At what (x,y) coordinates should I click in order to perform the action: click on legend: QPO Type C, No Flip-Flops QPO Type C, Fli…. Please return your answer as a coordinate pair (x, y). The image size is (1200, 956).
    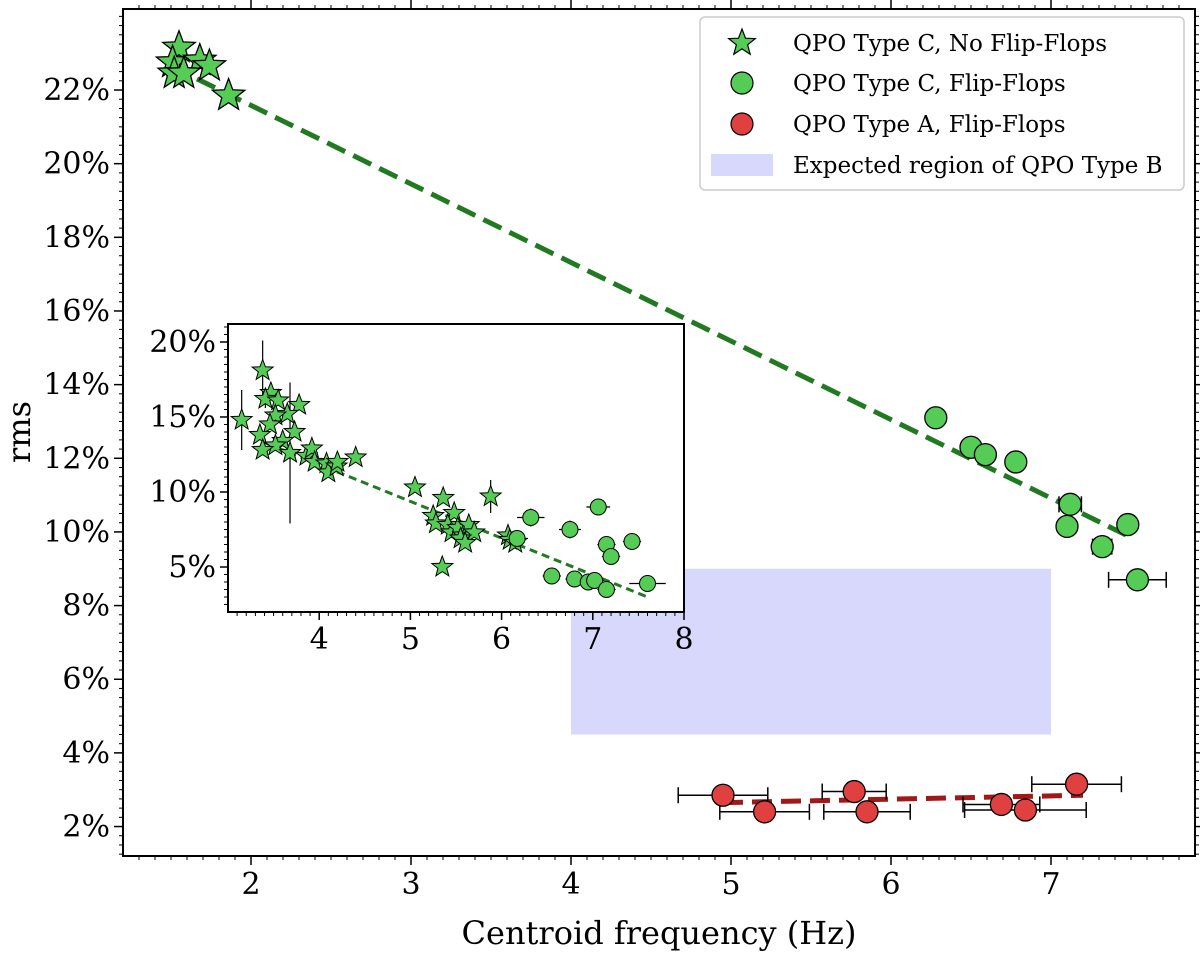
    Looking at the image, I should click on (942, 103).